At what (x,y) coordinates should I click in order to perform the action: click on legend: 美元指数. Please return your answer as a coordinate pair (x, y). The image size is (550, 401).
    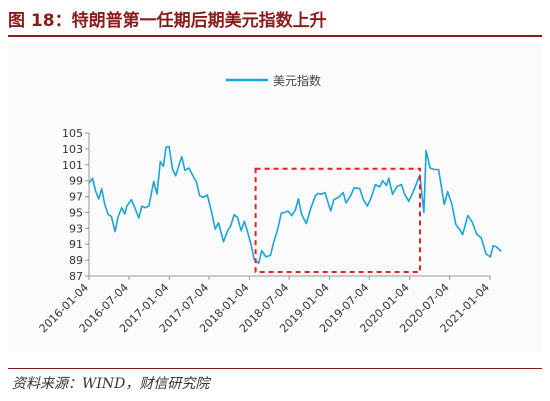
    Looking at the image, I should click on (273, 80).